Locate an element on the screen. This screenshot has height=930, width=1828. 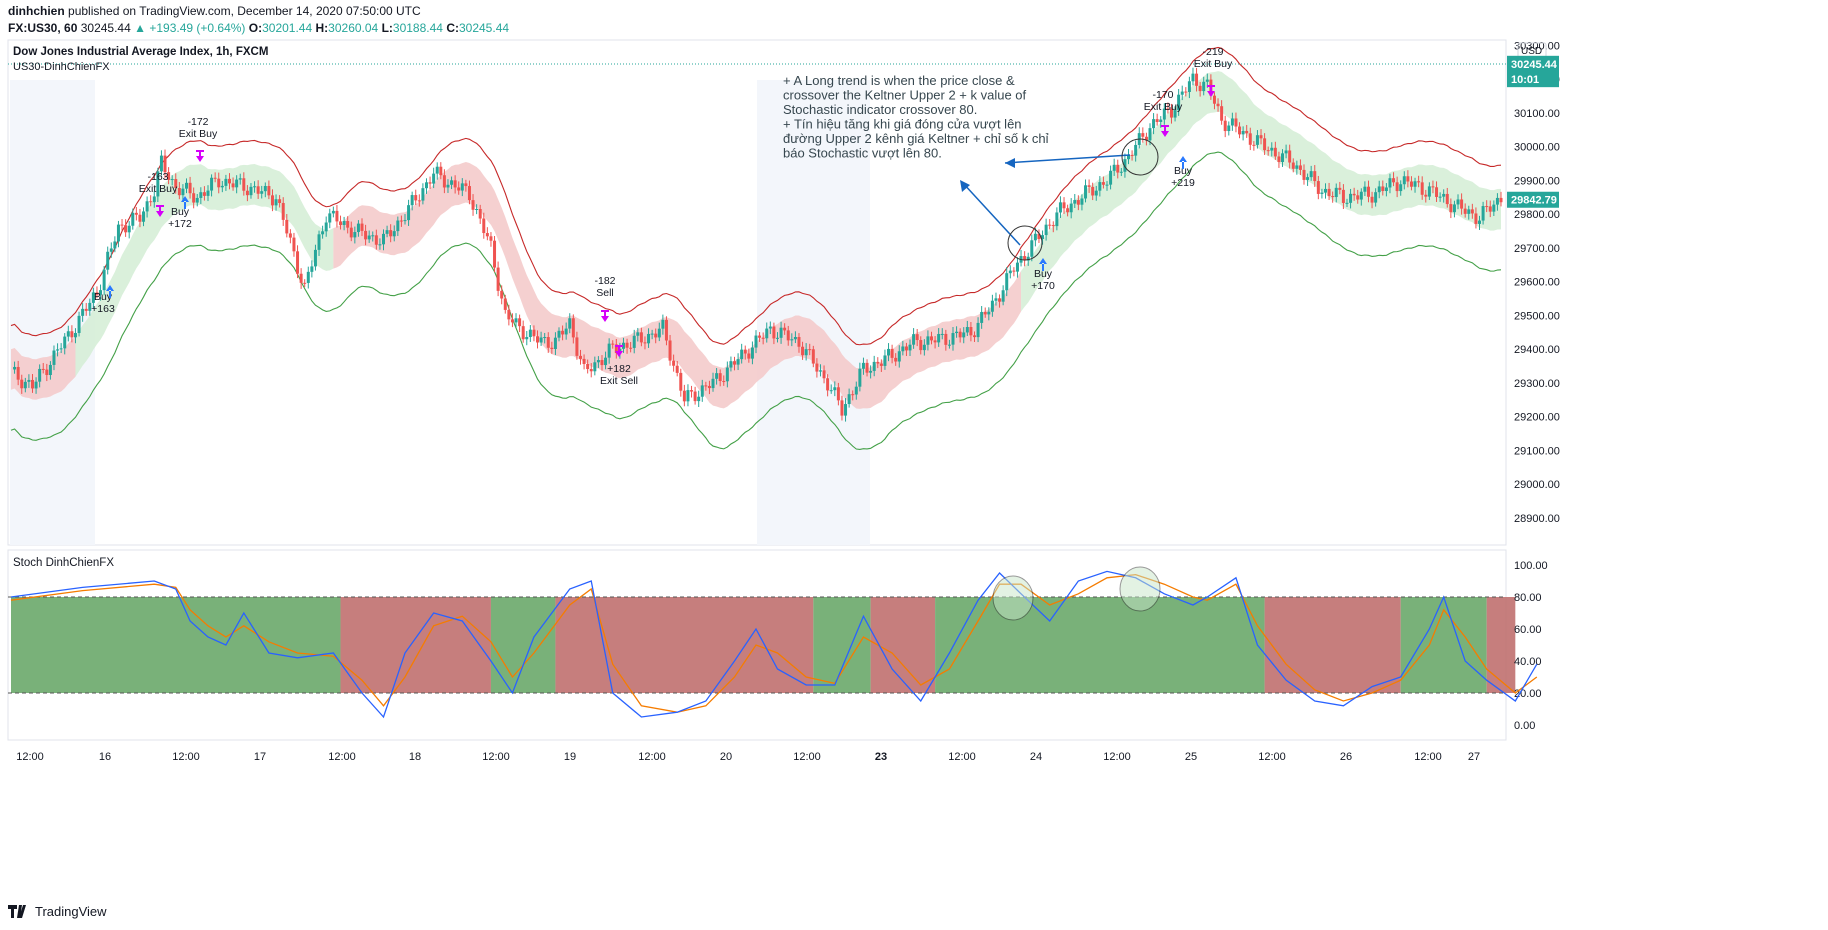
author-name: dinhchien is located at coordinates (36, 11).